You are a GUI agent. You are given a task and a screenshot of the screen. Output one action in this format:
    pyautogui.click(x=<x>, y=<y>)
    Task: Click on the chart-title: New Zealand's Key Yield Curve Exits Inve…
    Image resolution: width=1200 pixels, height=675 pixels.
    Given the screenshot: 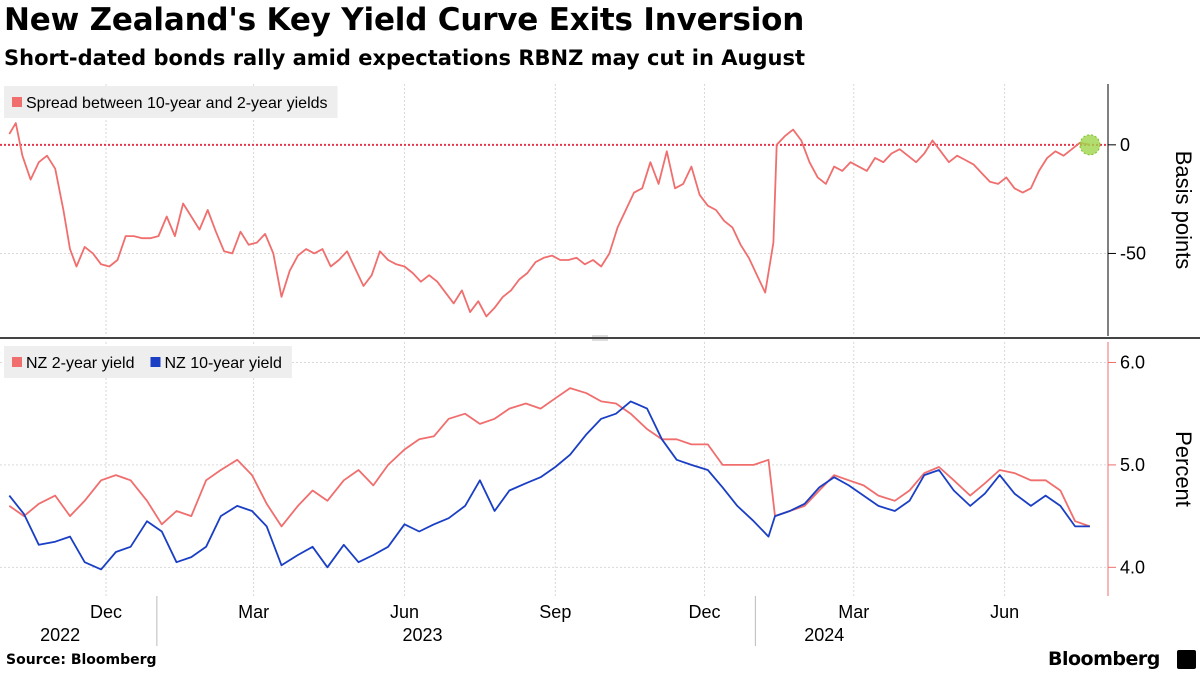 What is the action you would take?
    pyautogui.click(x=404, y=20)
    